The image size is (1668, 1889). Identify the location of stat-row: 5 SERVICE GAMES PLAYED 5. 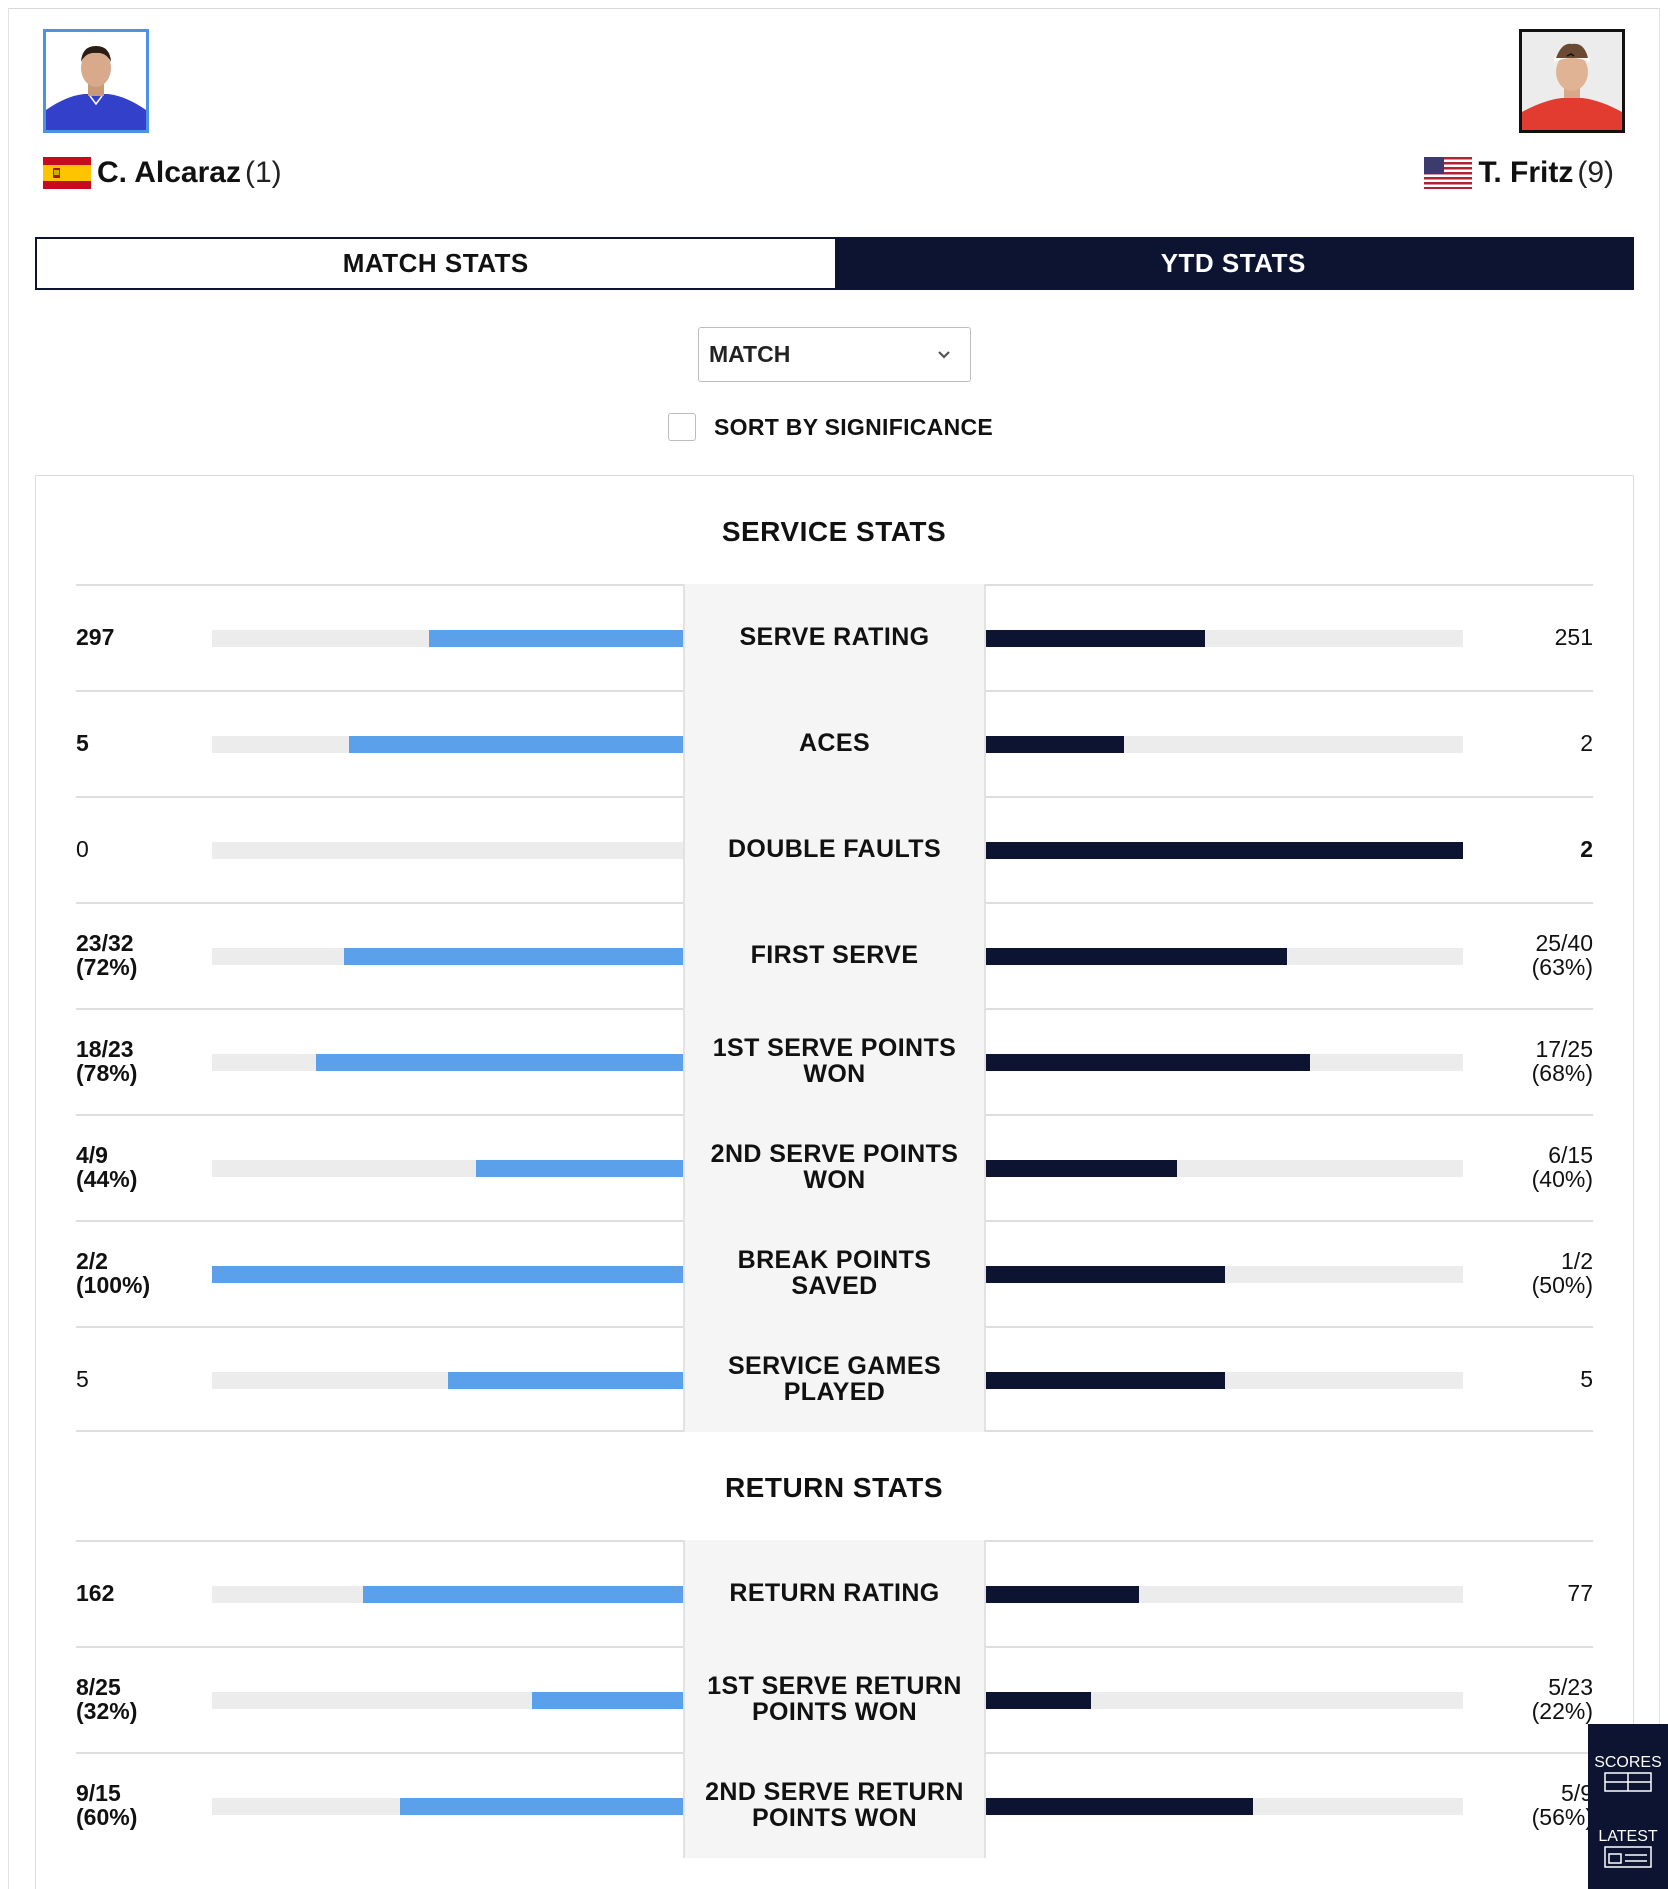
(834, 1379).